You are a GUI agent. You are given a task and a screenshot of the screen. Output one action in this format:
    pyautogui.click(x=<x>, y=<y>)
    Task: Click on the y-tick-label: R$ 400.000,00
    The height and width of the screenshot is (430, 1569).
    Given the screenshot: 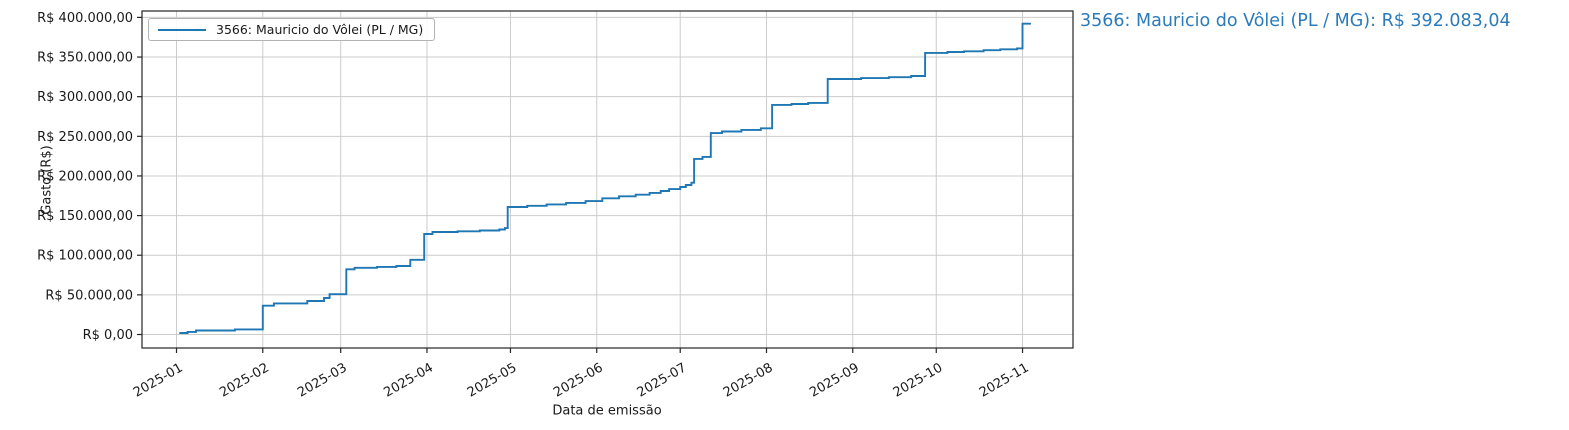 What is the action you would take?
    pyautogui.click(x=85, y=18)
    